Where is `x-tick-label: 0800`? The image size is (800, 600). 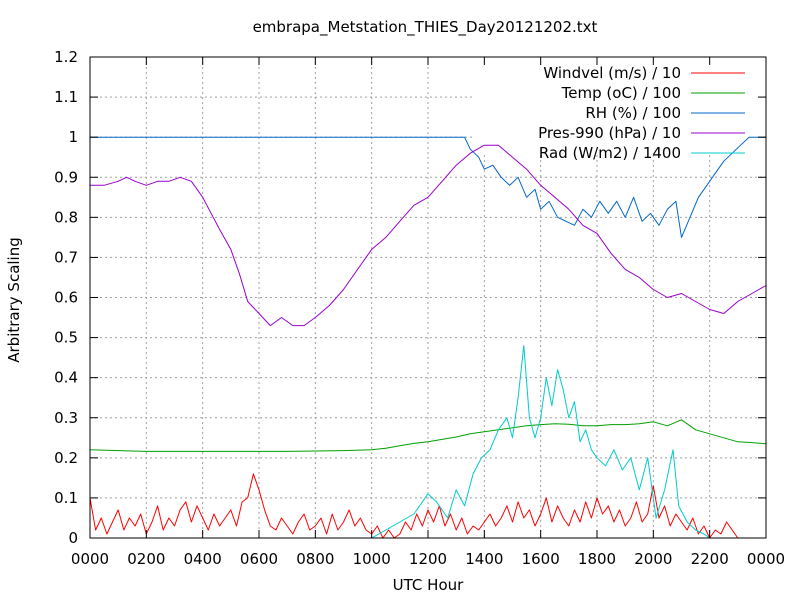
x-tick-label: 0800 is located at coordinates (315, 559).